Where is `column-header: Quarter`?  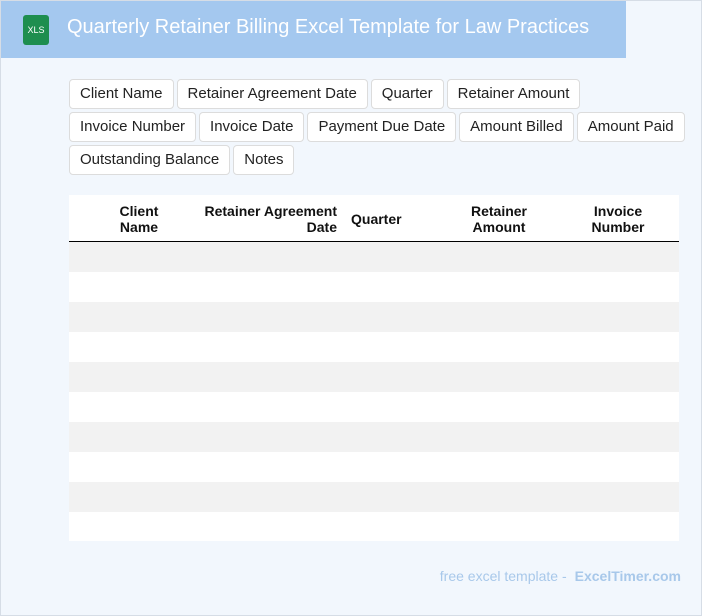 column-header: Quarter is located at coordinates (376, 219).